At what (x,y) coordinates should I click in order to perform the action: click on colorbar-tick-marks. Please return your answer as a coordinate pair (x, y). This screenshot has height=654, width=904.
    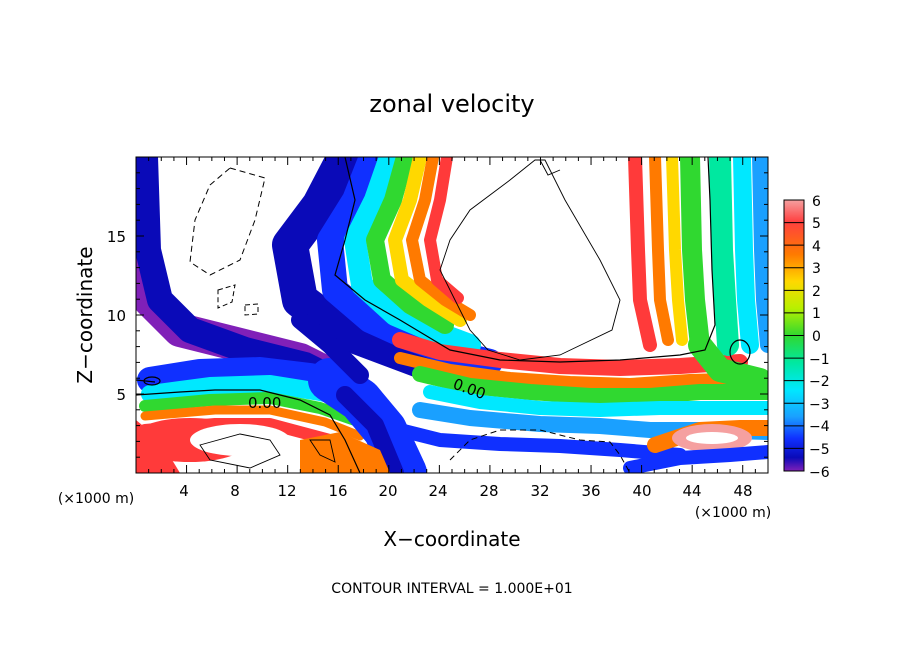
    Looking at the image, I should click on (794, 335).